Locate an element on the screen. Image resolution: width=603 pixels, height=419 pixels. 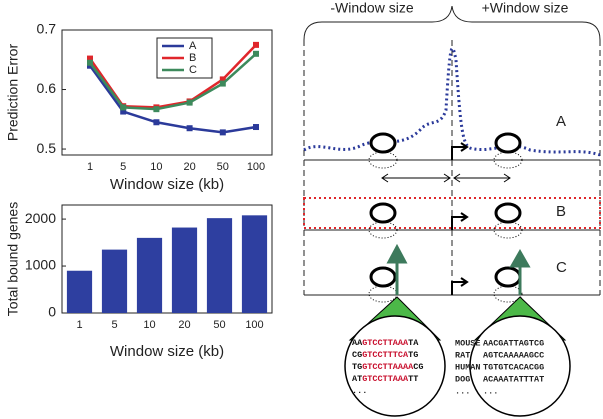
signal-curve is located at coordinates (452, 102).